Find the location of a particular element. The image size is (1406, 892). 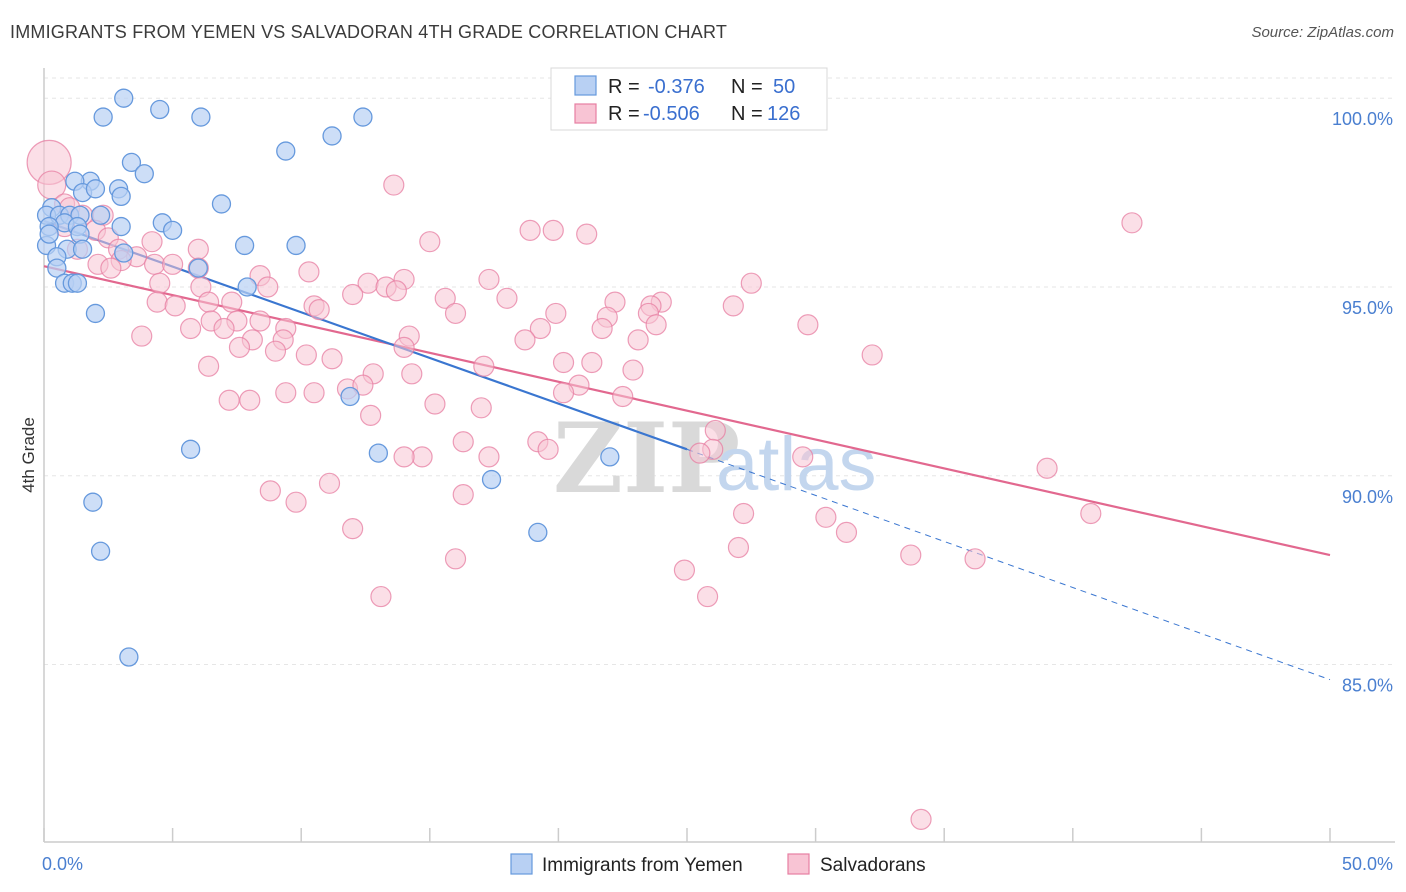

legend-swatch-yemen is located at coordinates (585, 85).